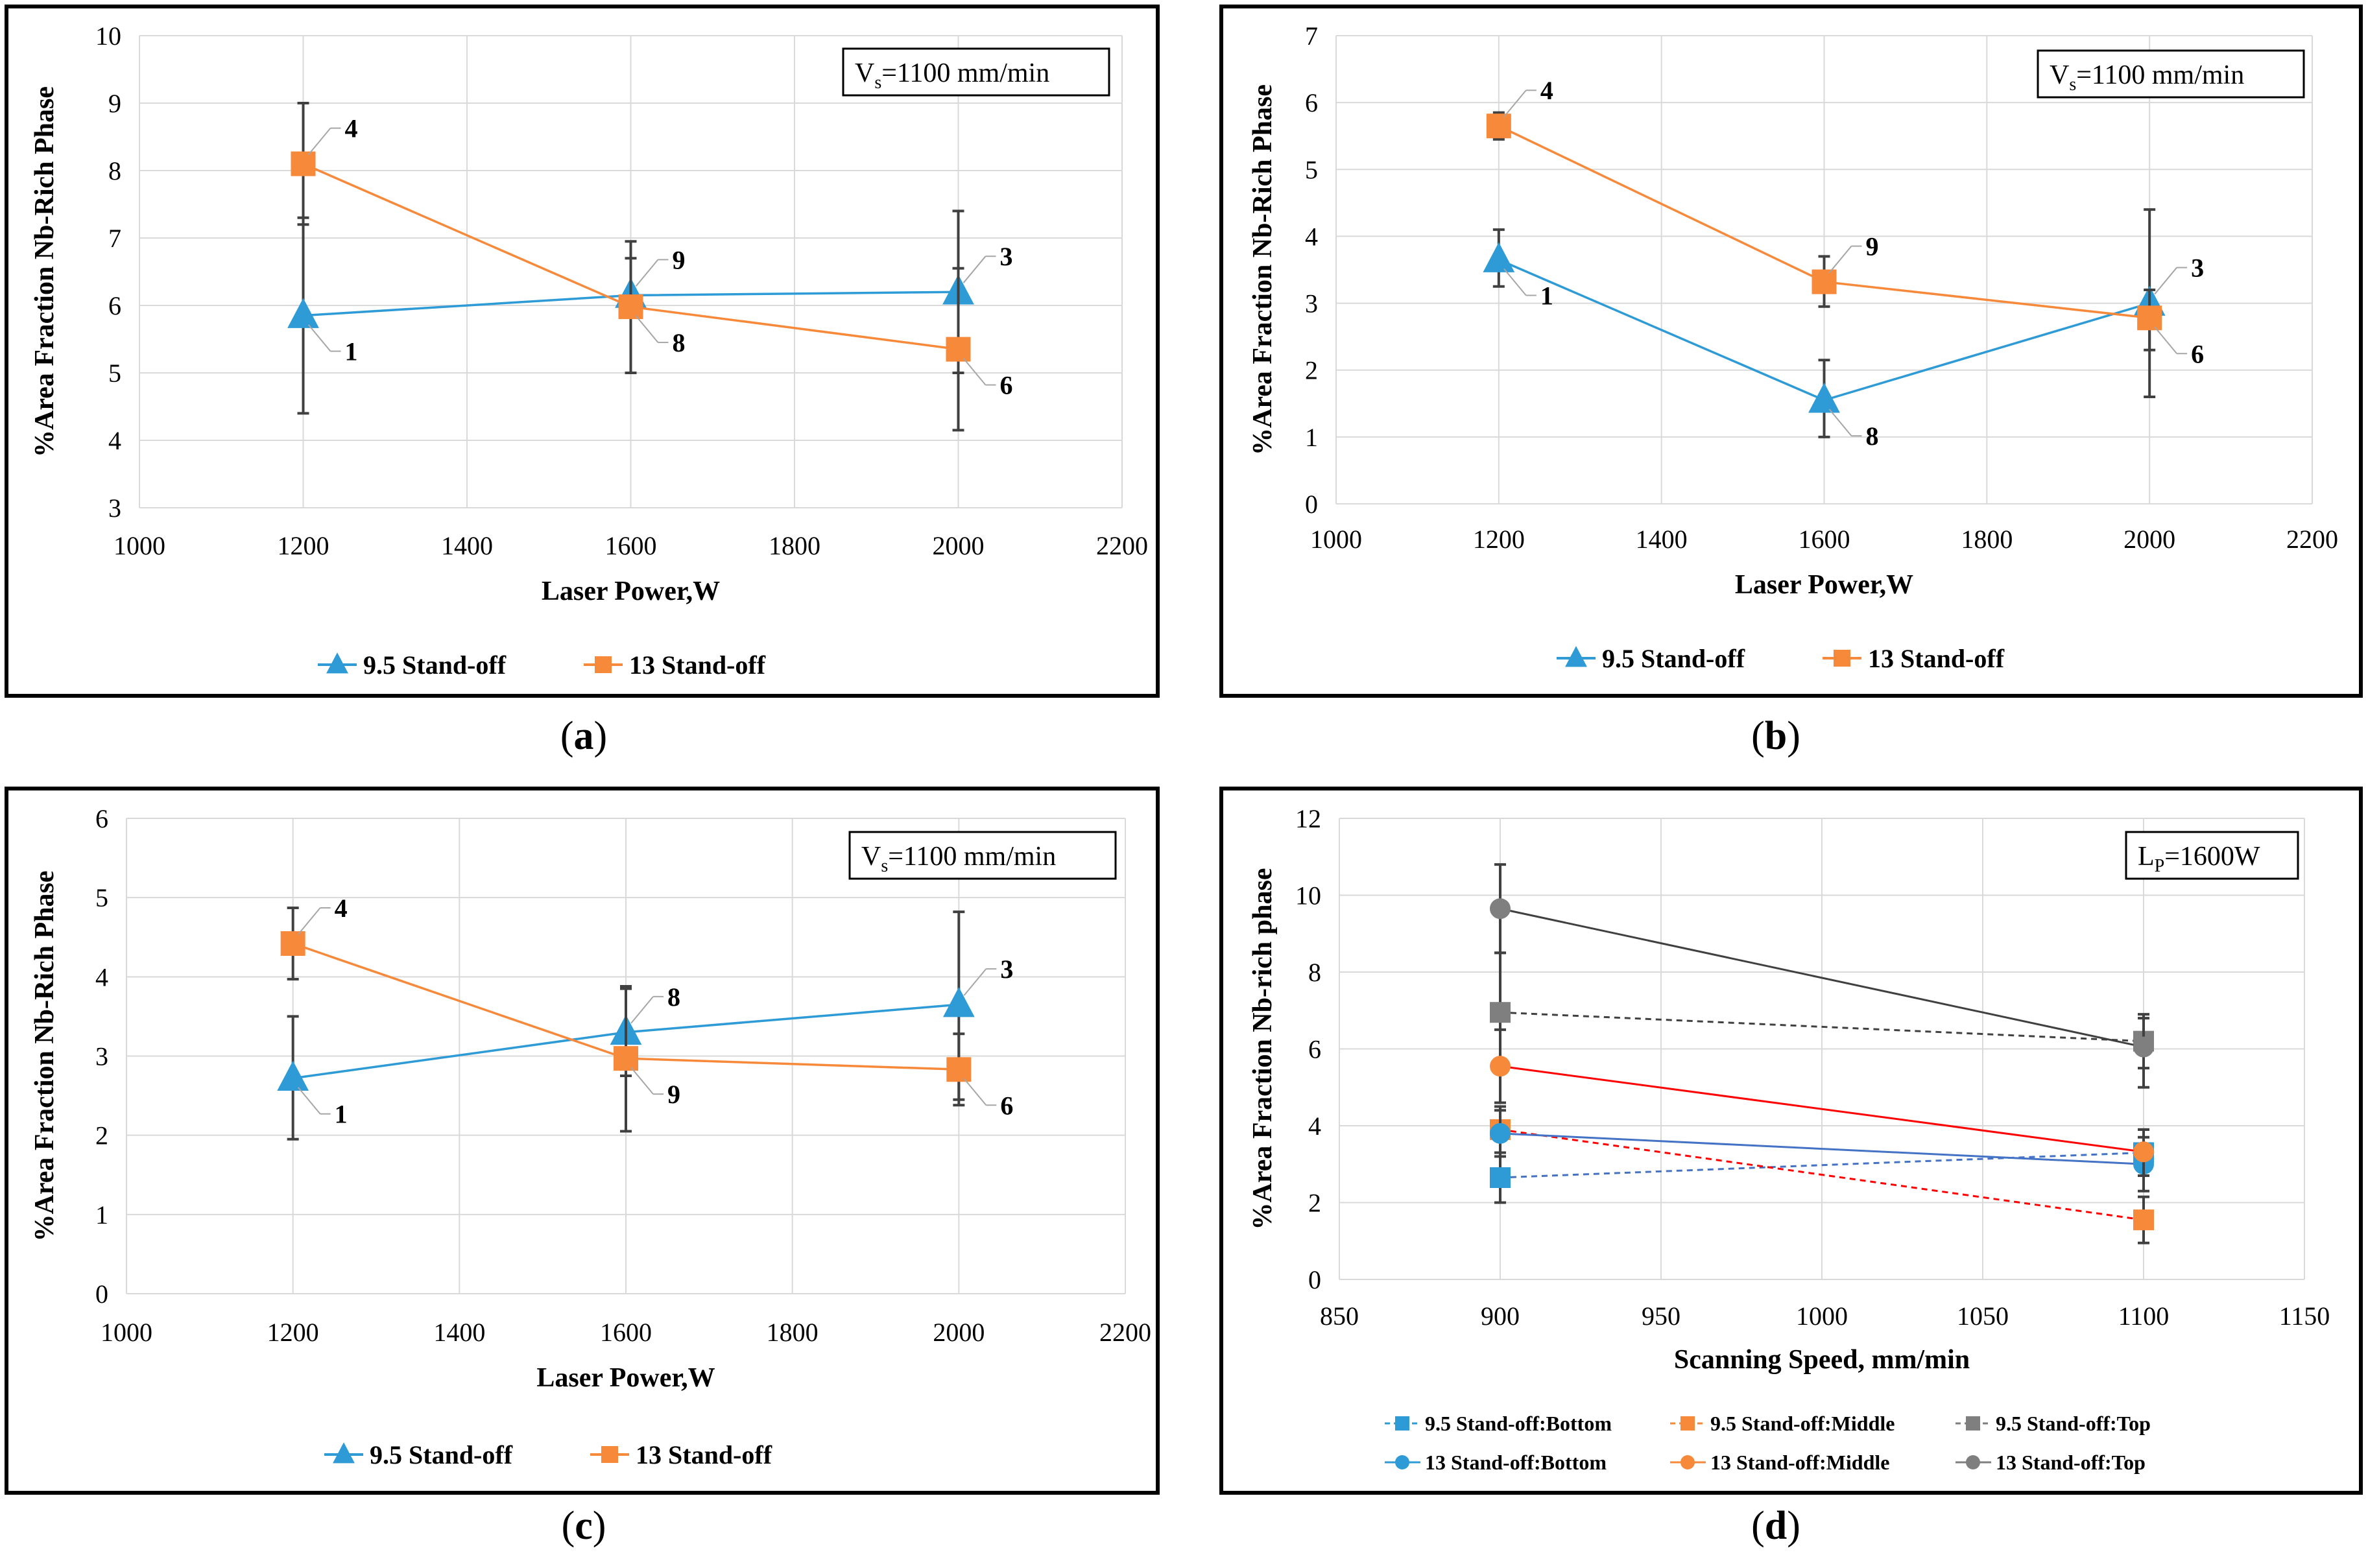 The image size is (2368, 1568). I want to click on y-tick-label: 0, so click(101, 1294).